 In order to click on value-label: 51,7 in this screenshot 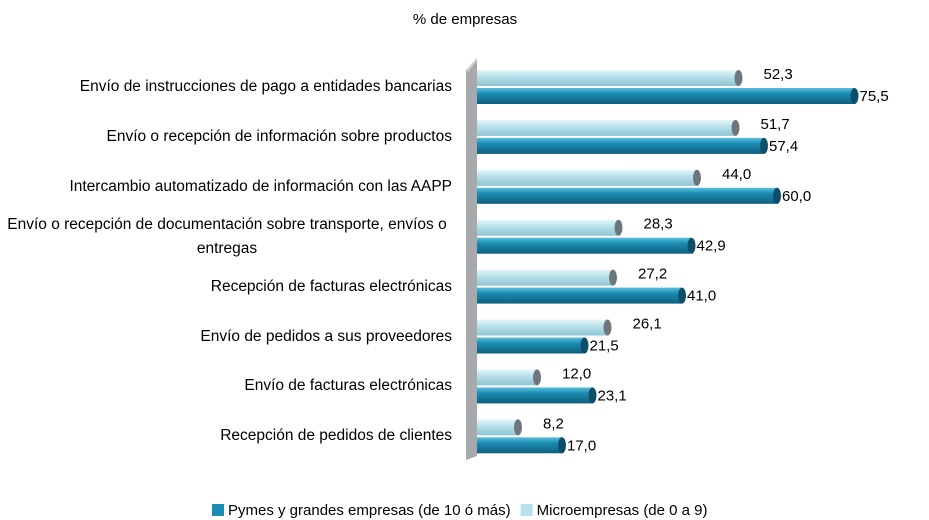, I will do `click(775, 124)`.